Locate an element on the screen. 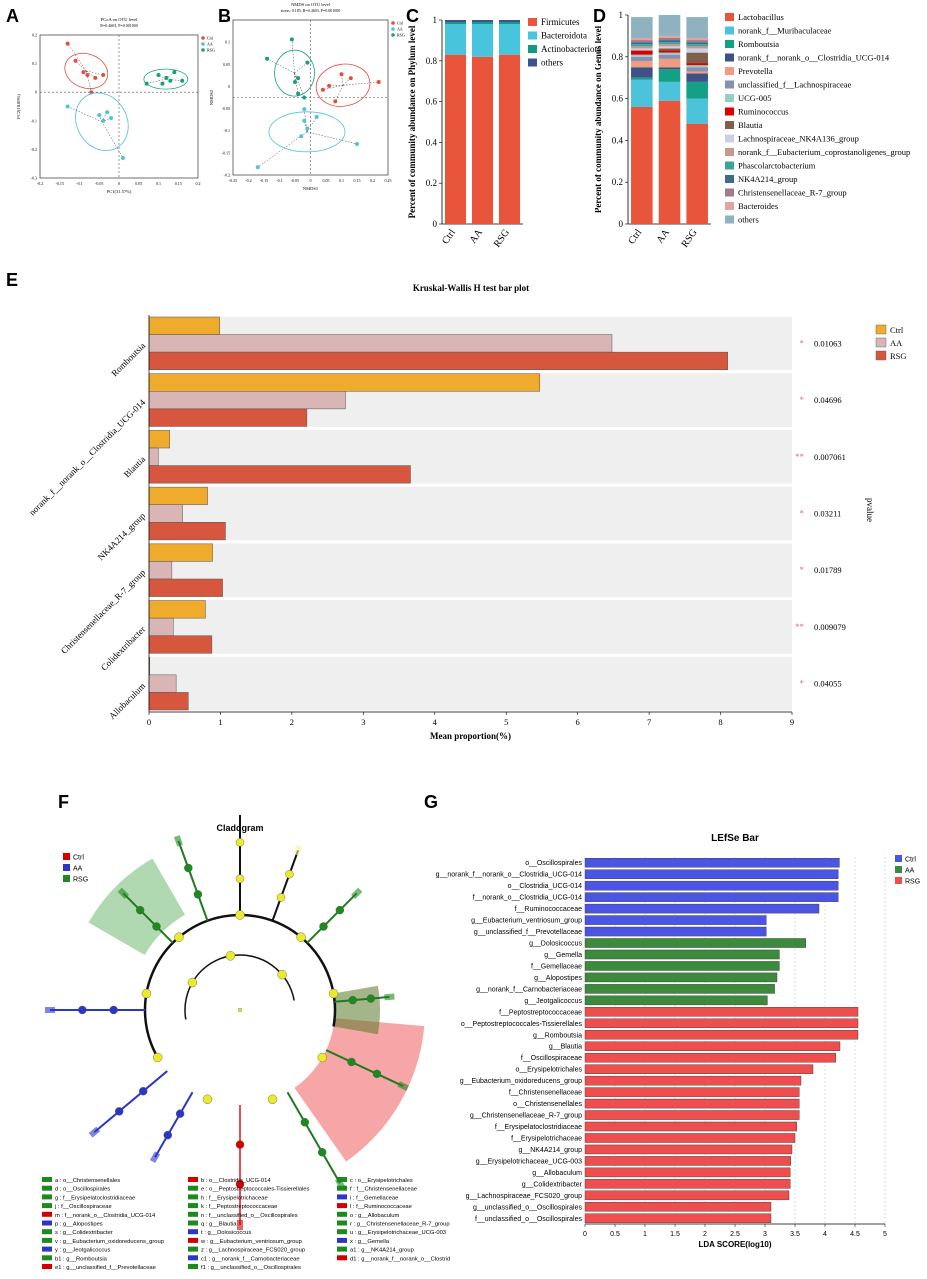 The height and width of the screenshot is (1279, 927). taxon-label: g__norank_f__Carnobacteriaceae is located at coordinates (529, 989).